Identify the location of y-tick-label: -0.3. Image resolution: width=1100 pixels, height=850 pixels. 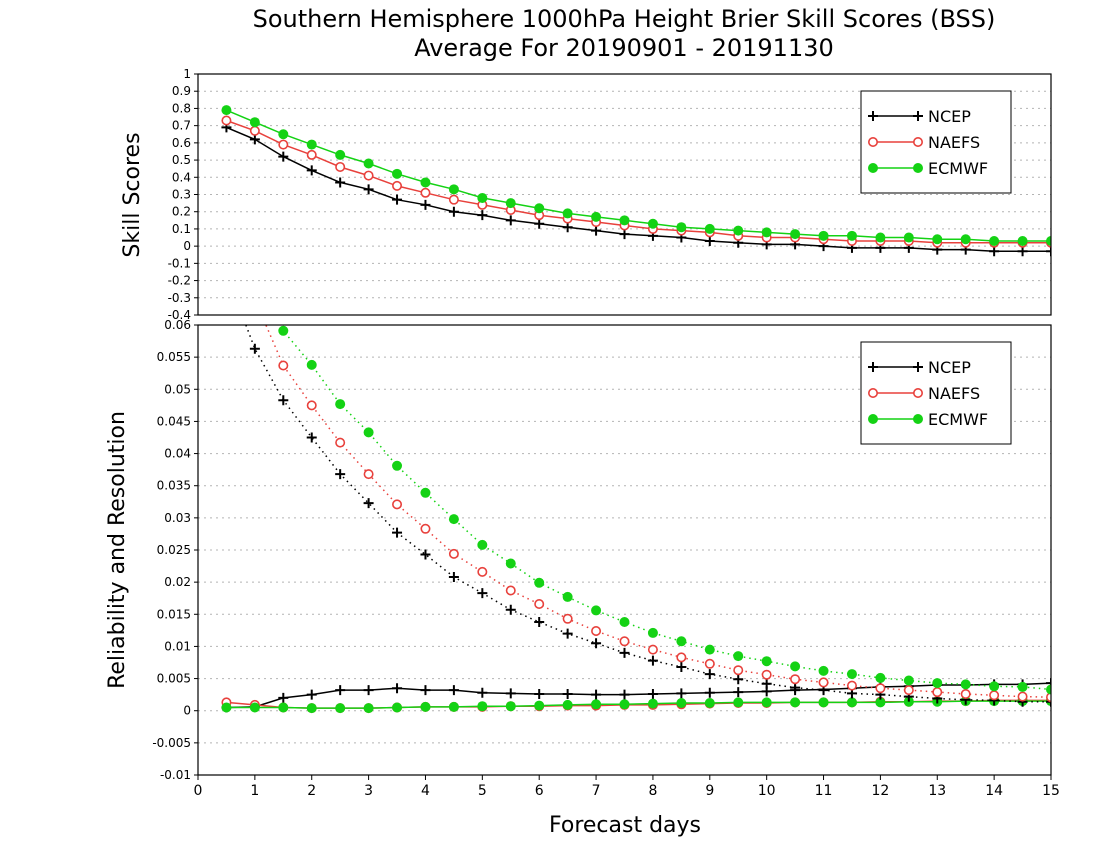
(179, 298).